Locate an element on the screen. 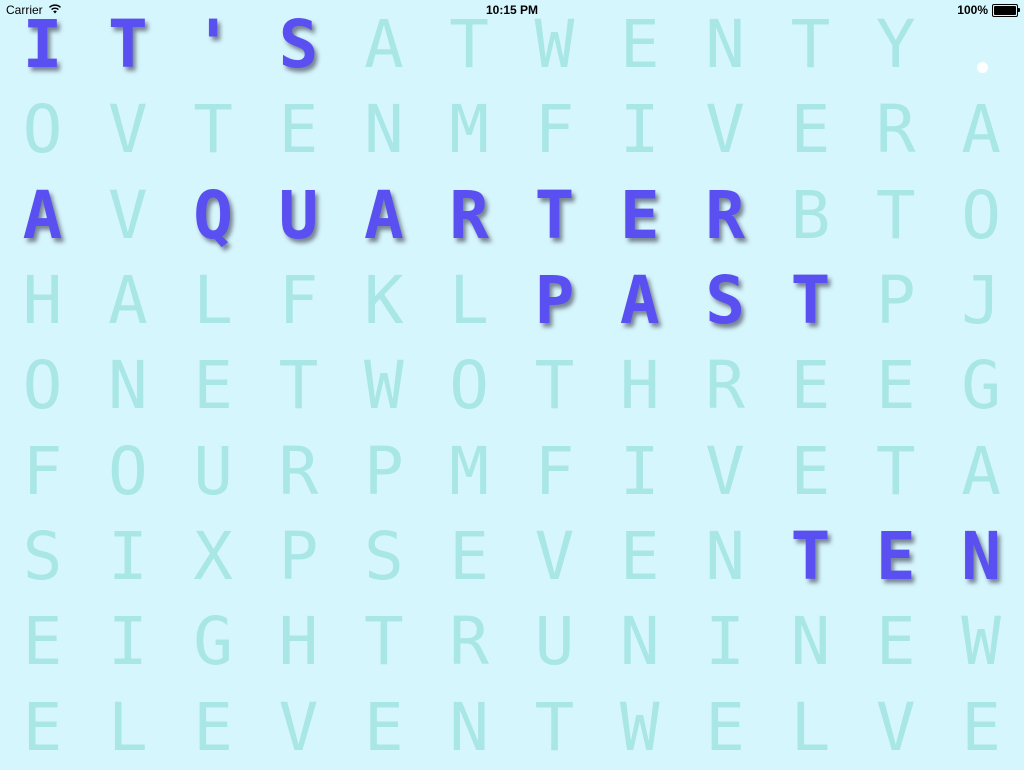  battery-percent: 100% is located at coordinates (972, 10).